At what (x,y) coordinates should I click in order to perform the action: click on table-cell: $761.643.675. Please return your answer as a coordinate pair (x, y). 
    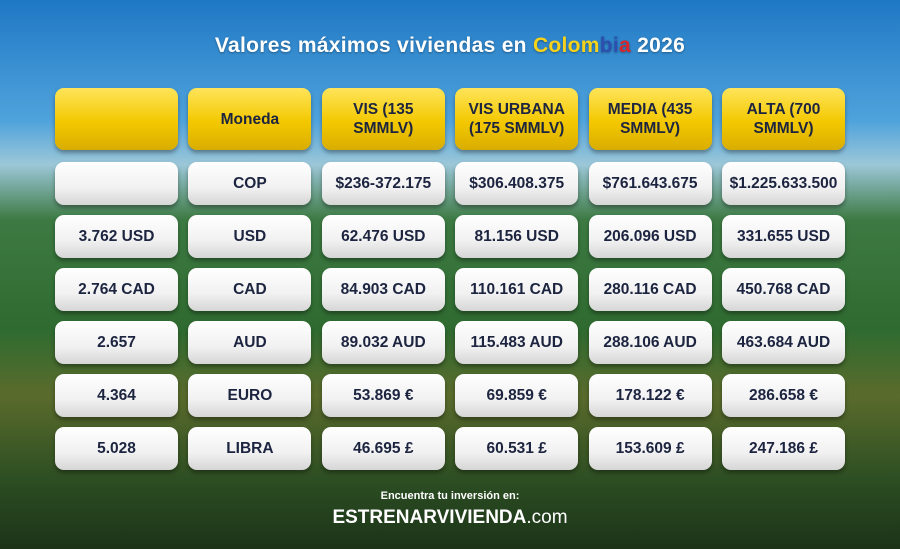
    Looking at the image, I should click on (650, 183).